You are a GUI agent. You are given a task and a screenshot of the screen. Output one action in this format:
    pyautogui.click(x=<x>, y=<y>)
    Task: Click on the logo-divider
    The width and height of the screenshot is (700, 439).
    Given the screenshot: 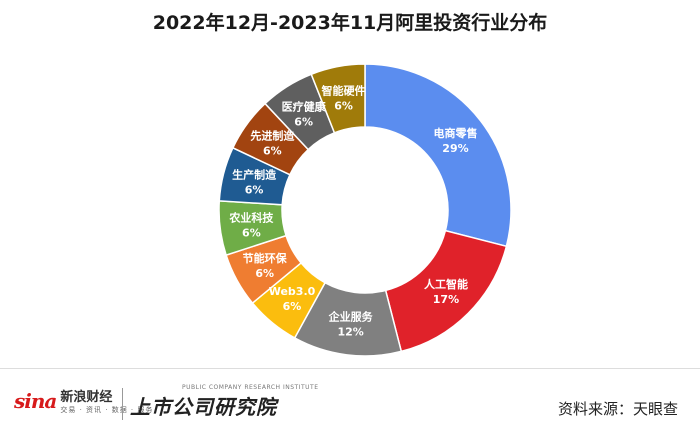 What is the action you would take?
    pyautogui.click(x=122, y=404)
    